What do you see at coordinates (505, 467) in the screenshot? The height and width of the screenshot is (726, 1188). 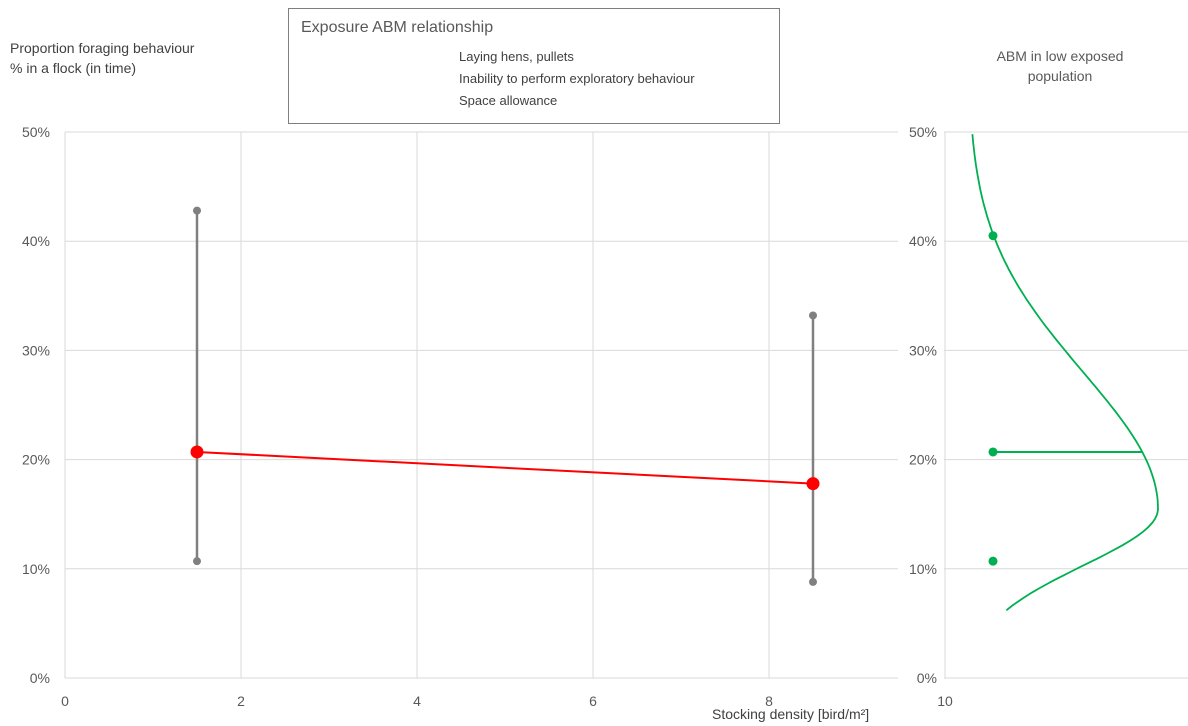 I see `relationship-line` at bounding box center [505, 467].